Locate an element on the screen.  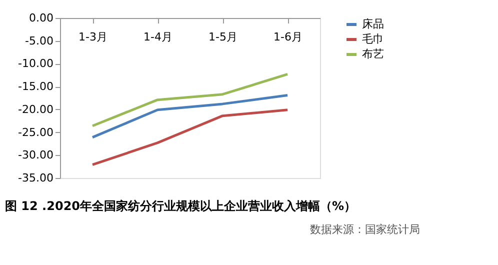
y-tick-label: -20.00 is located at coordinates (36, 109).